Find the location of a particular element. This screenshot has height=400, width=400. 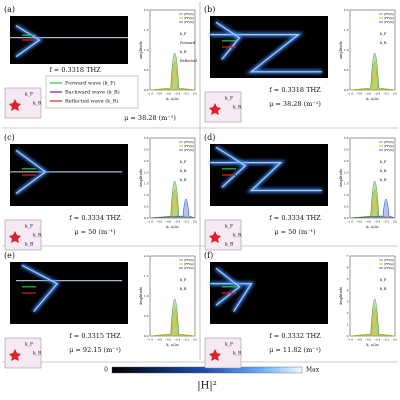

inset-note: k_B is located at coordinates (183, 171).